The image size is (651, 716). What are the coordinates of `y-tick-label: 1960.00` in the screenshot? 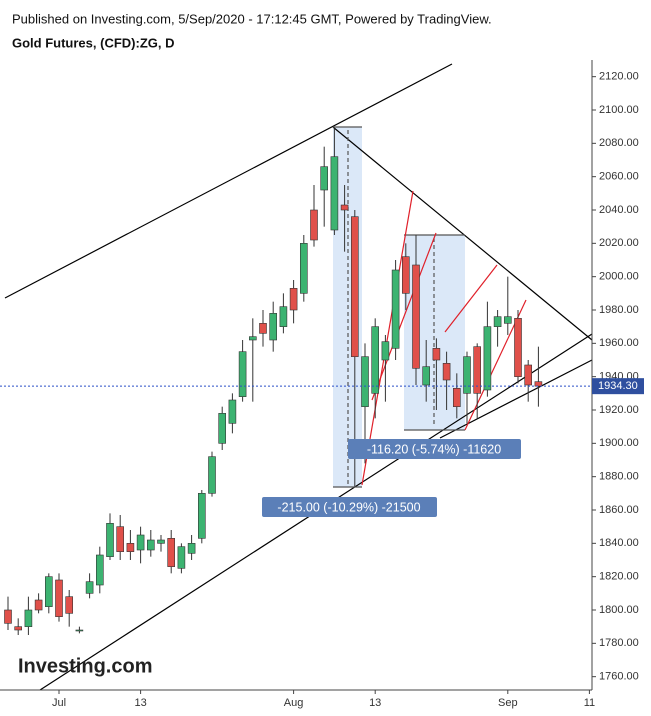 It's located at (619, 343).